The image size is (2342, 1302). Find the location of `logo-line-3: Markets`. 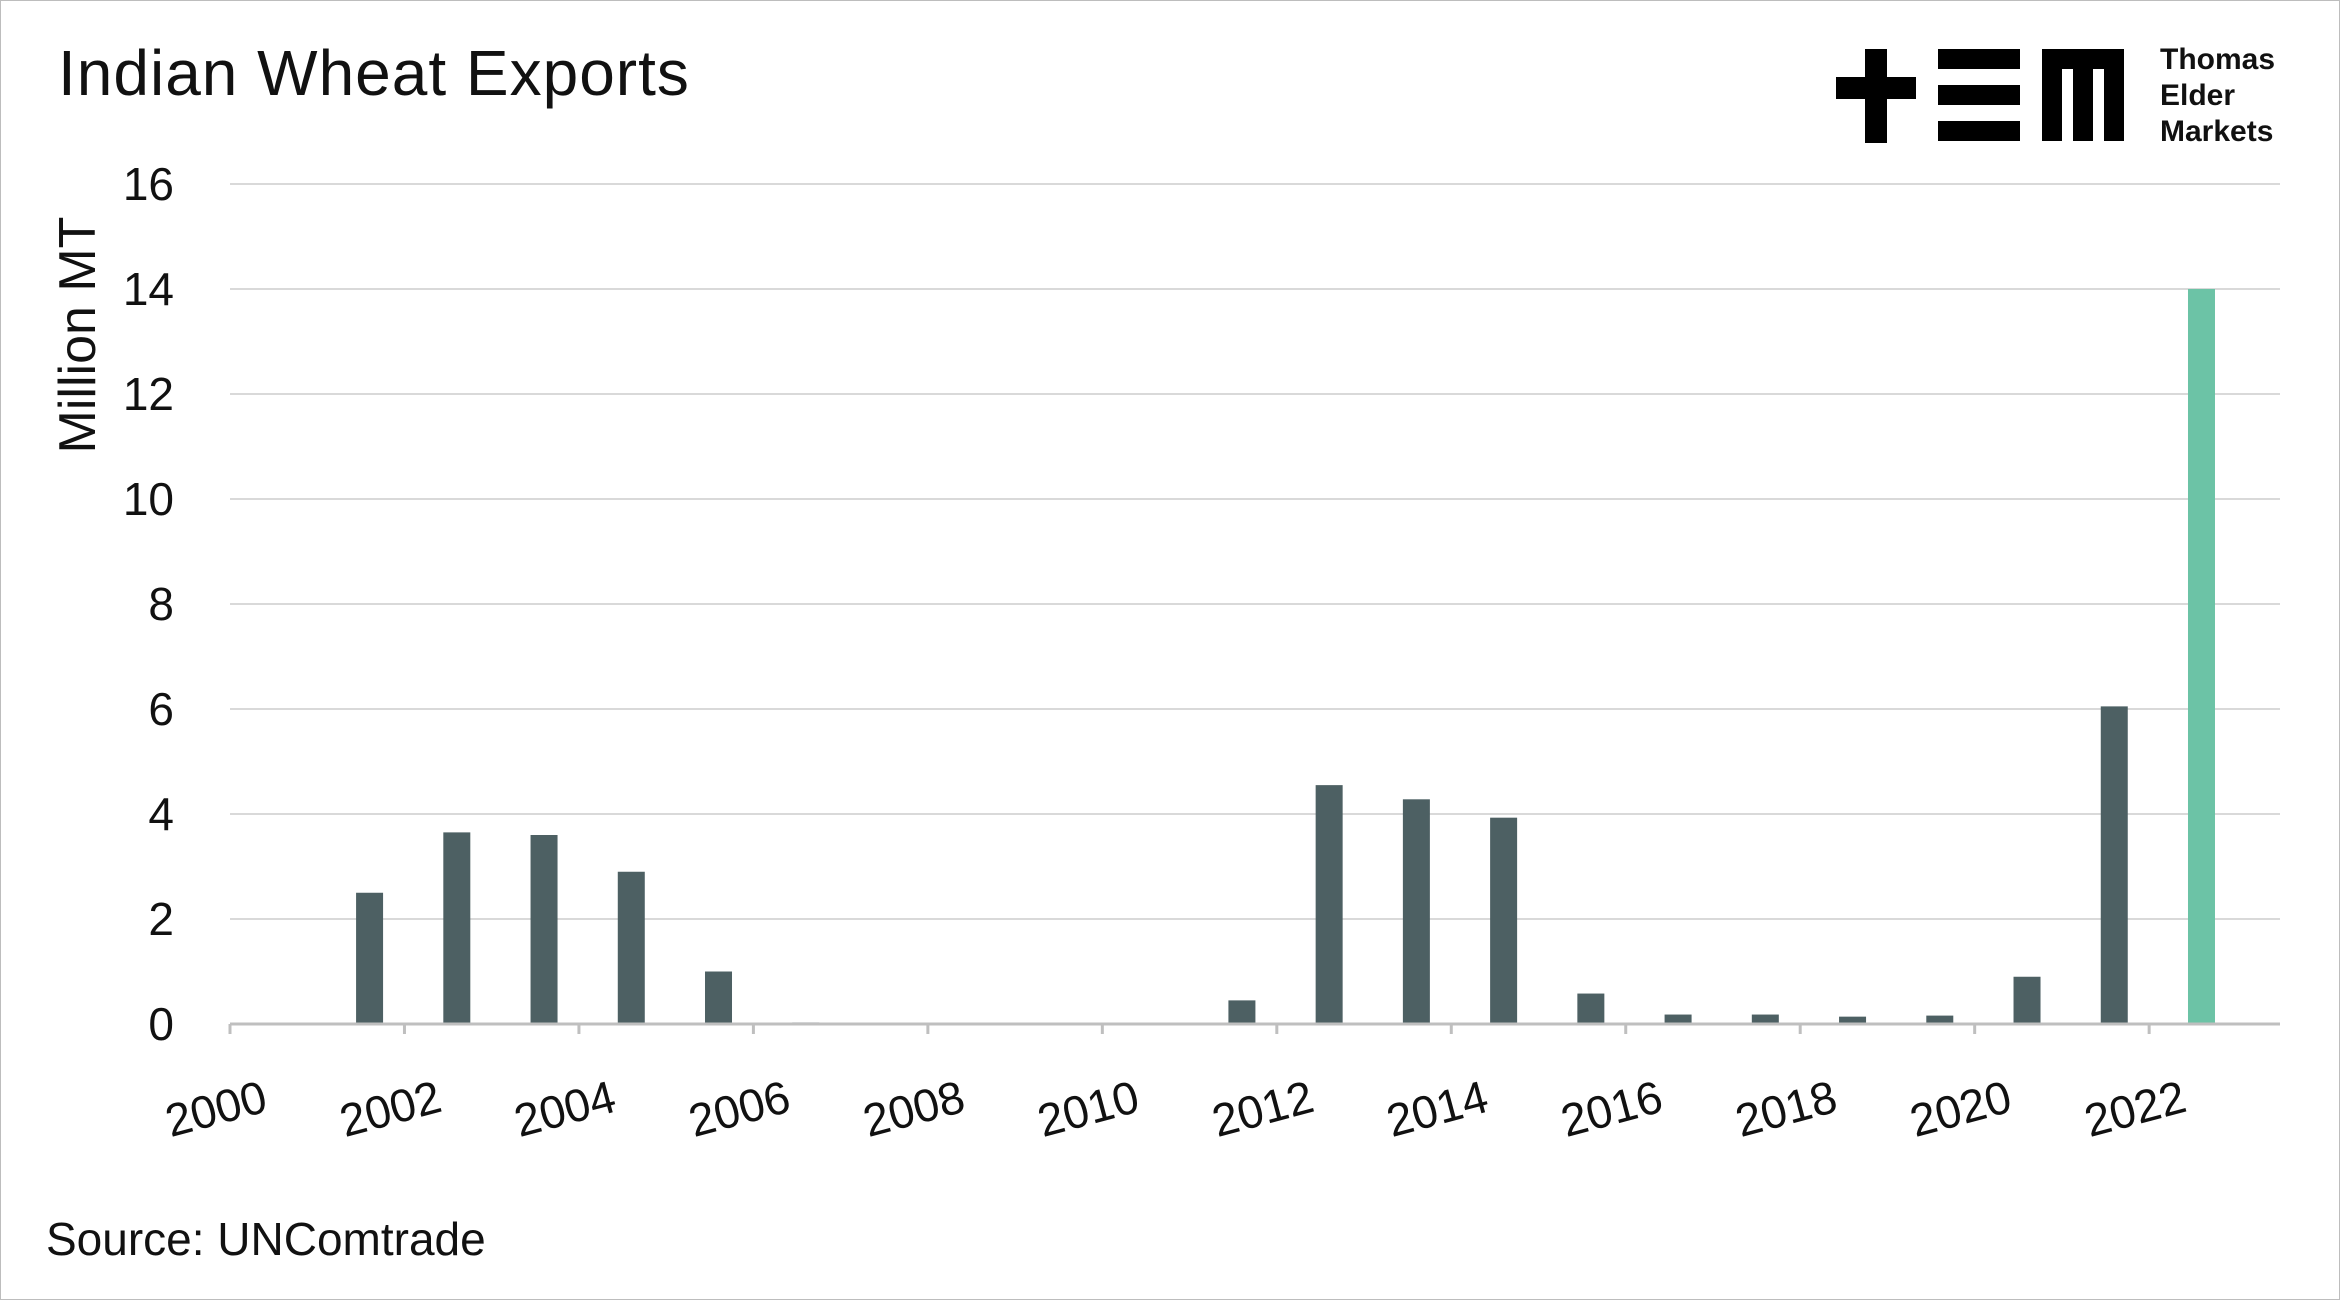

logo-line-3: Markets is located at coordinates (2217, 131).